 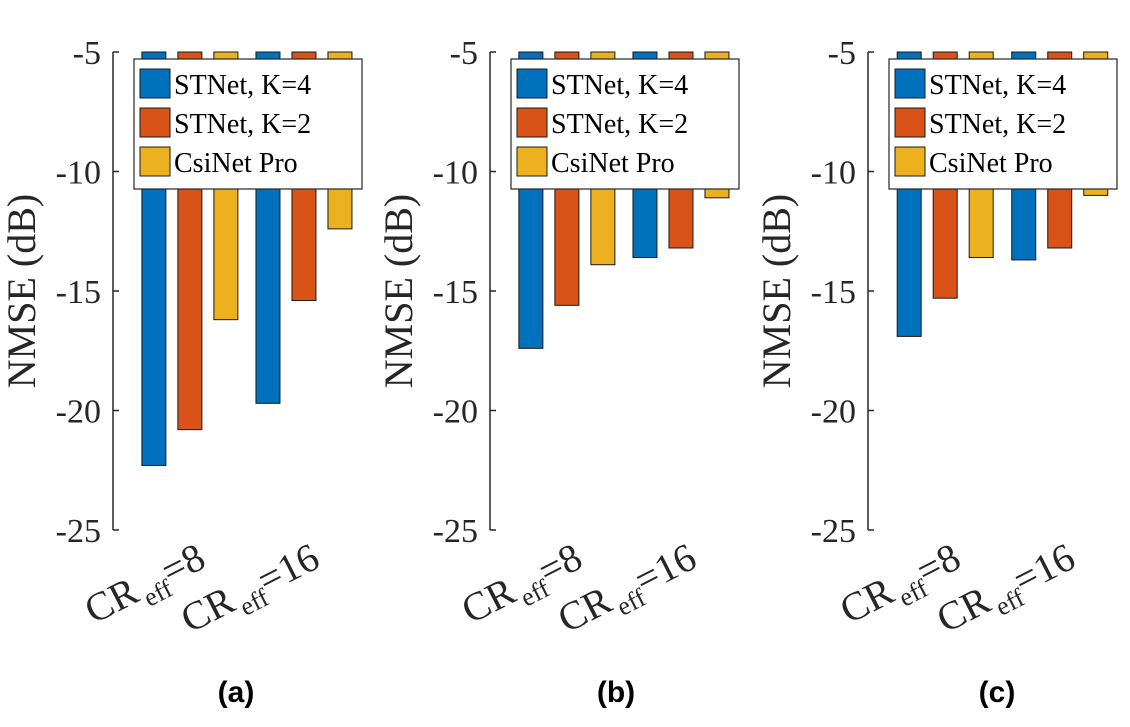 What do you see at coordinates (997, 692) in the screenshot?
I see `panel-label: (c)` at bounding box center [997, 692].